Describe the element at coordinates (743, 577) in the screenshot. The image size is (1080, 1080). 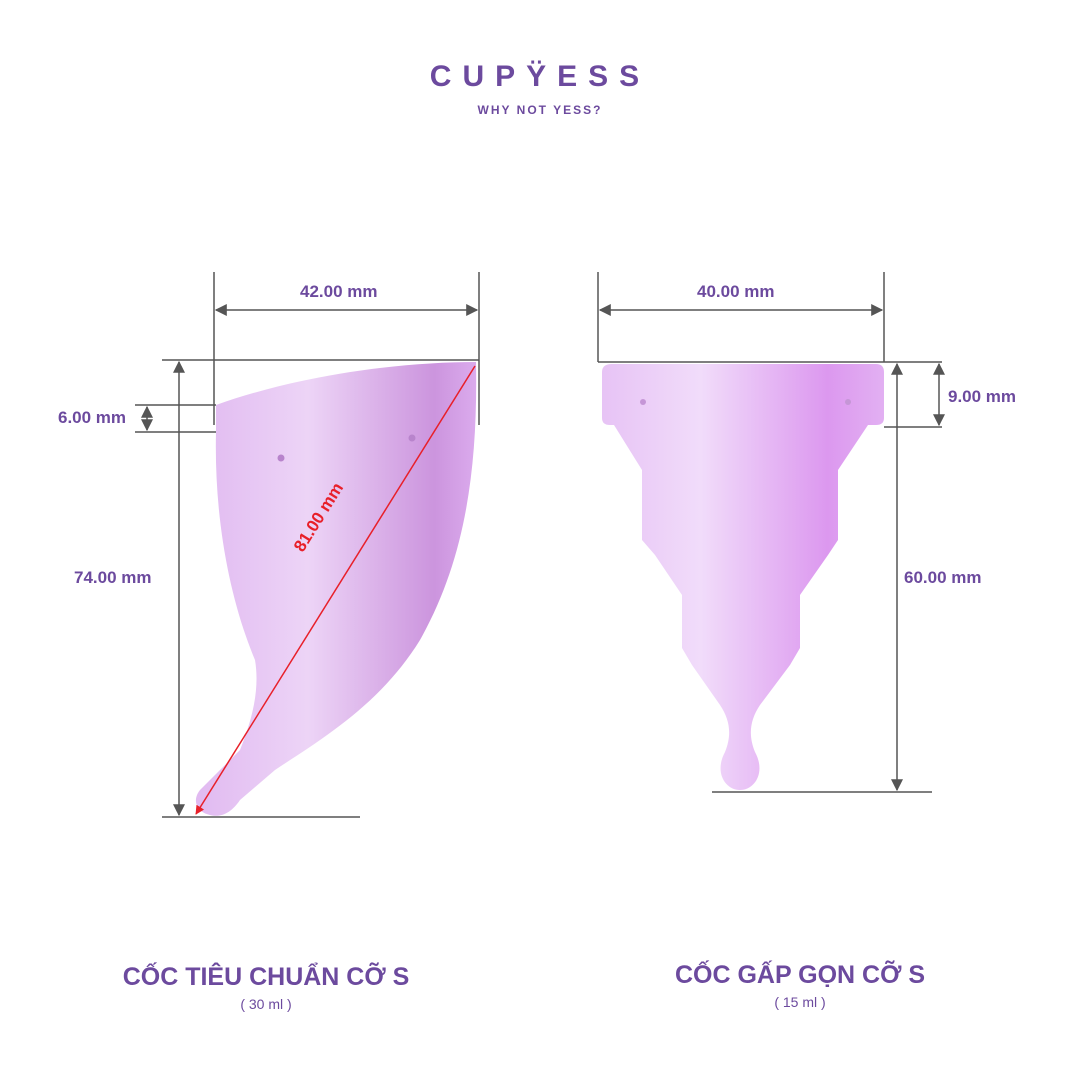
I see `foldable-cup-shape` at that location.